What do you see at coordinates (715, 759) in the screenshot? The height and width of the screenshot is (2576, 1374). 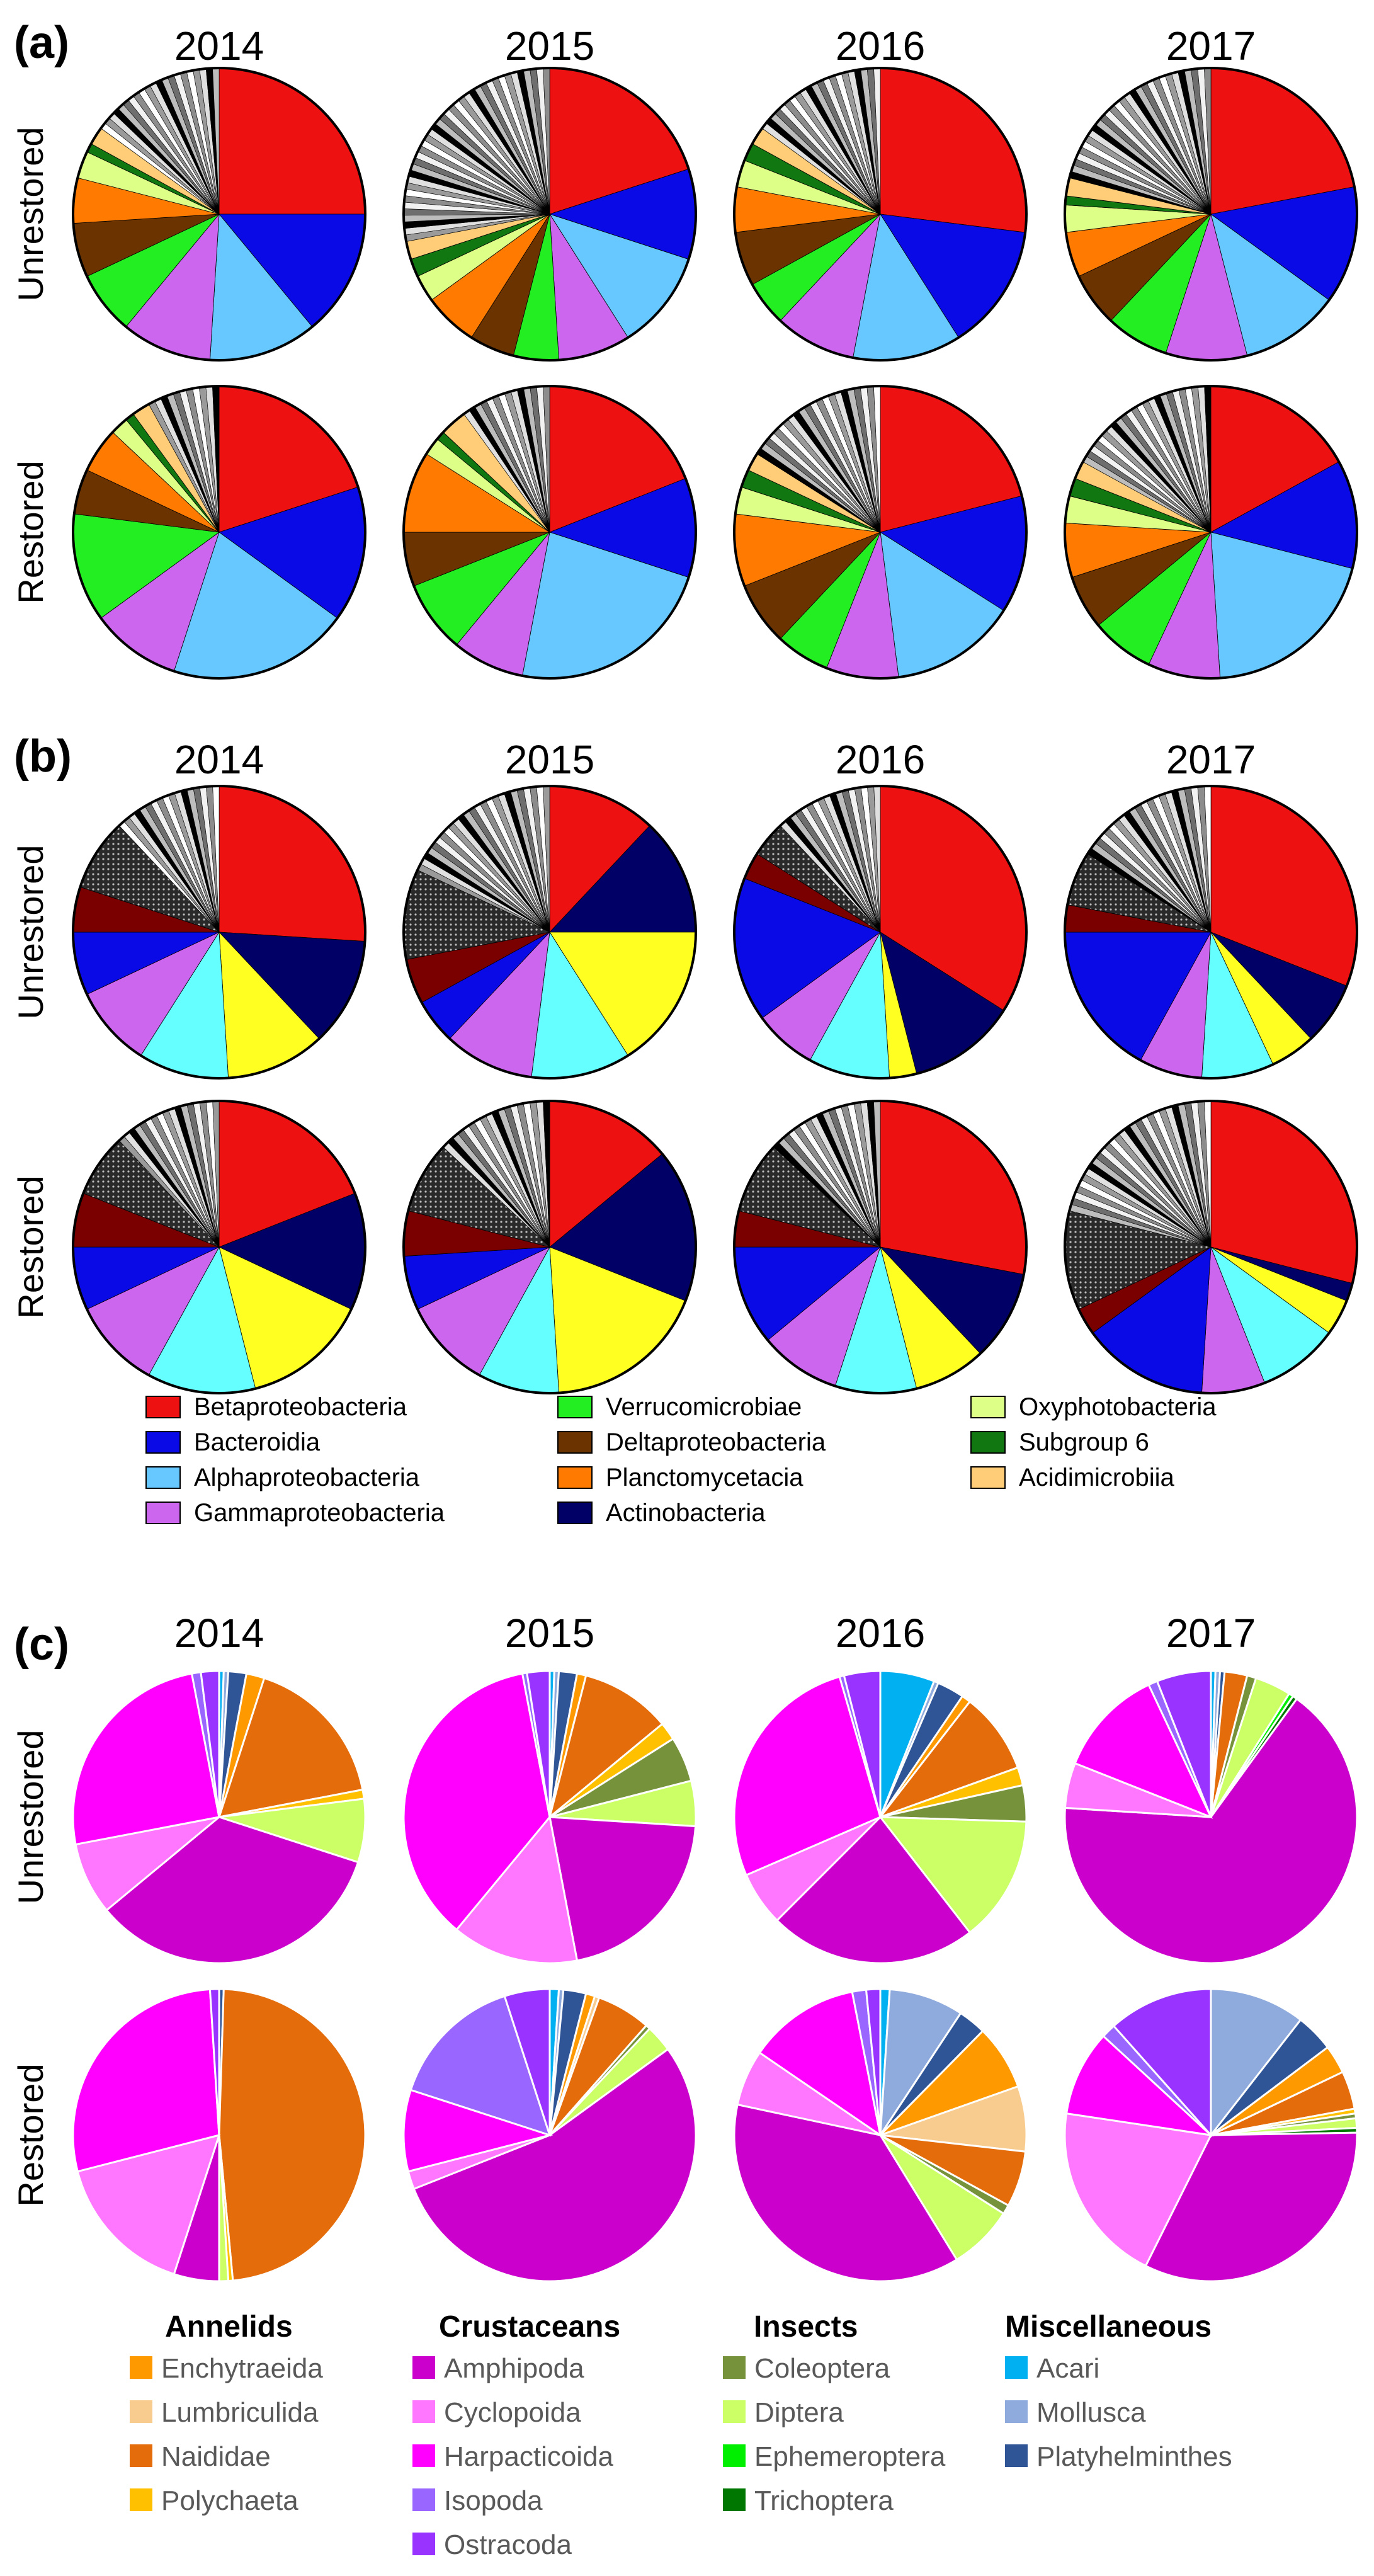 I see `year-headers-b: 2014 2015 2016 2017` at bounding box center [715, 759].